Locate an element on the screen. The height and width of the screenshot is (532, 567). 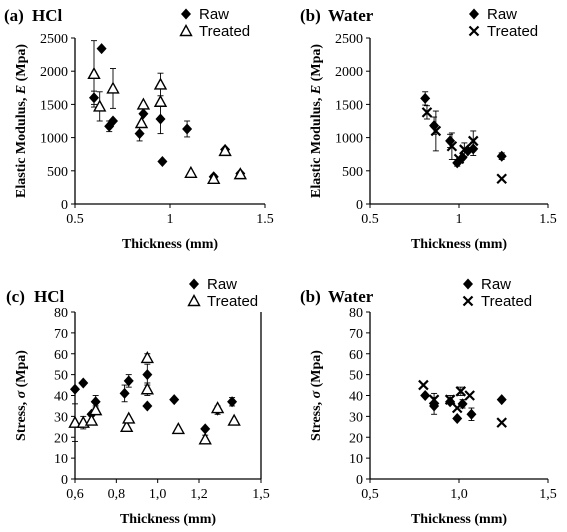
y-tick-label: 80 is located at coordinates (356, 313).